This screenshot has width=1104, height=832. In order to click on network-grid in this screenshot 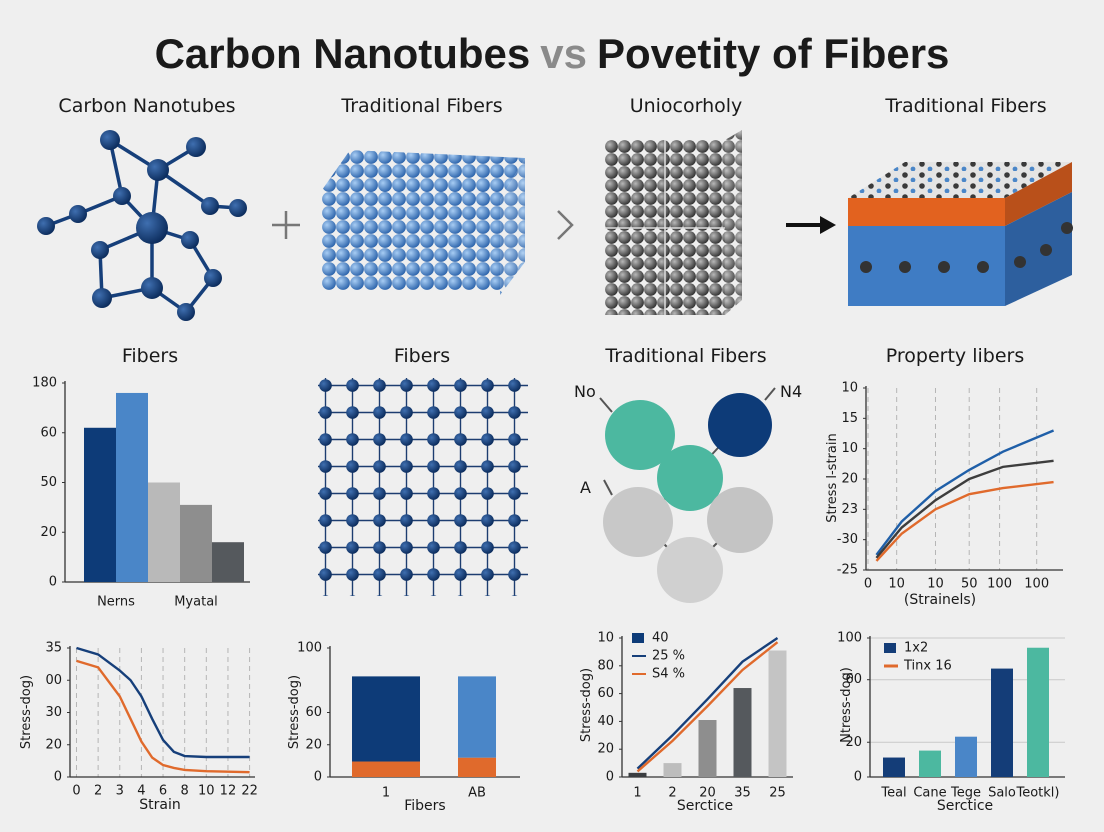, I will do `click(423, 487)`.